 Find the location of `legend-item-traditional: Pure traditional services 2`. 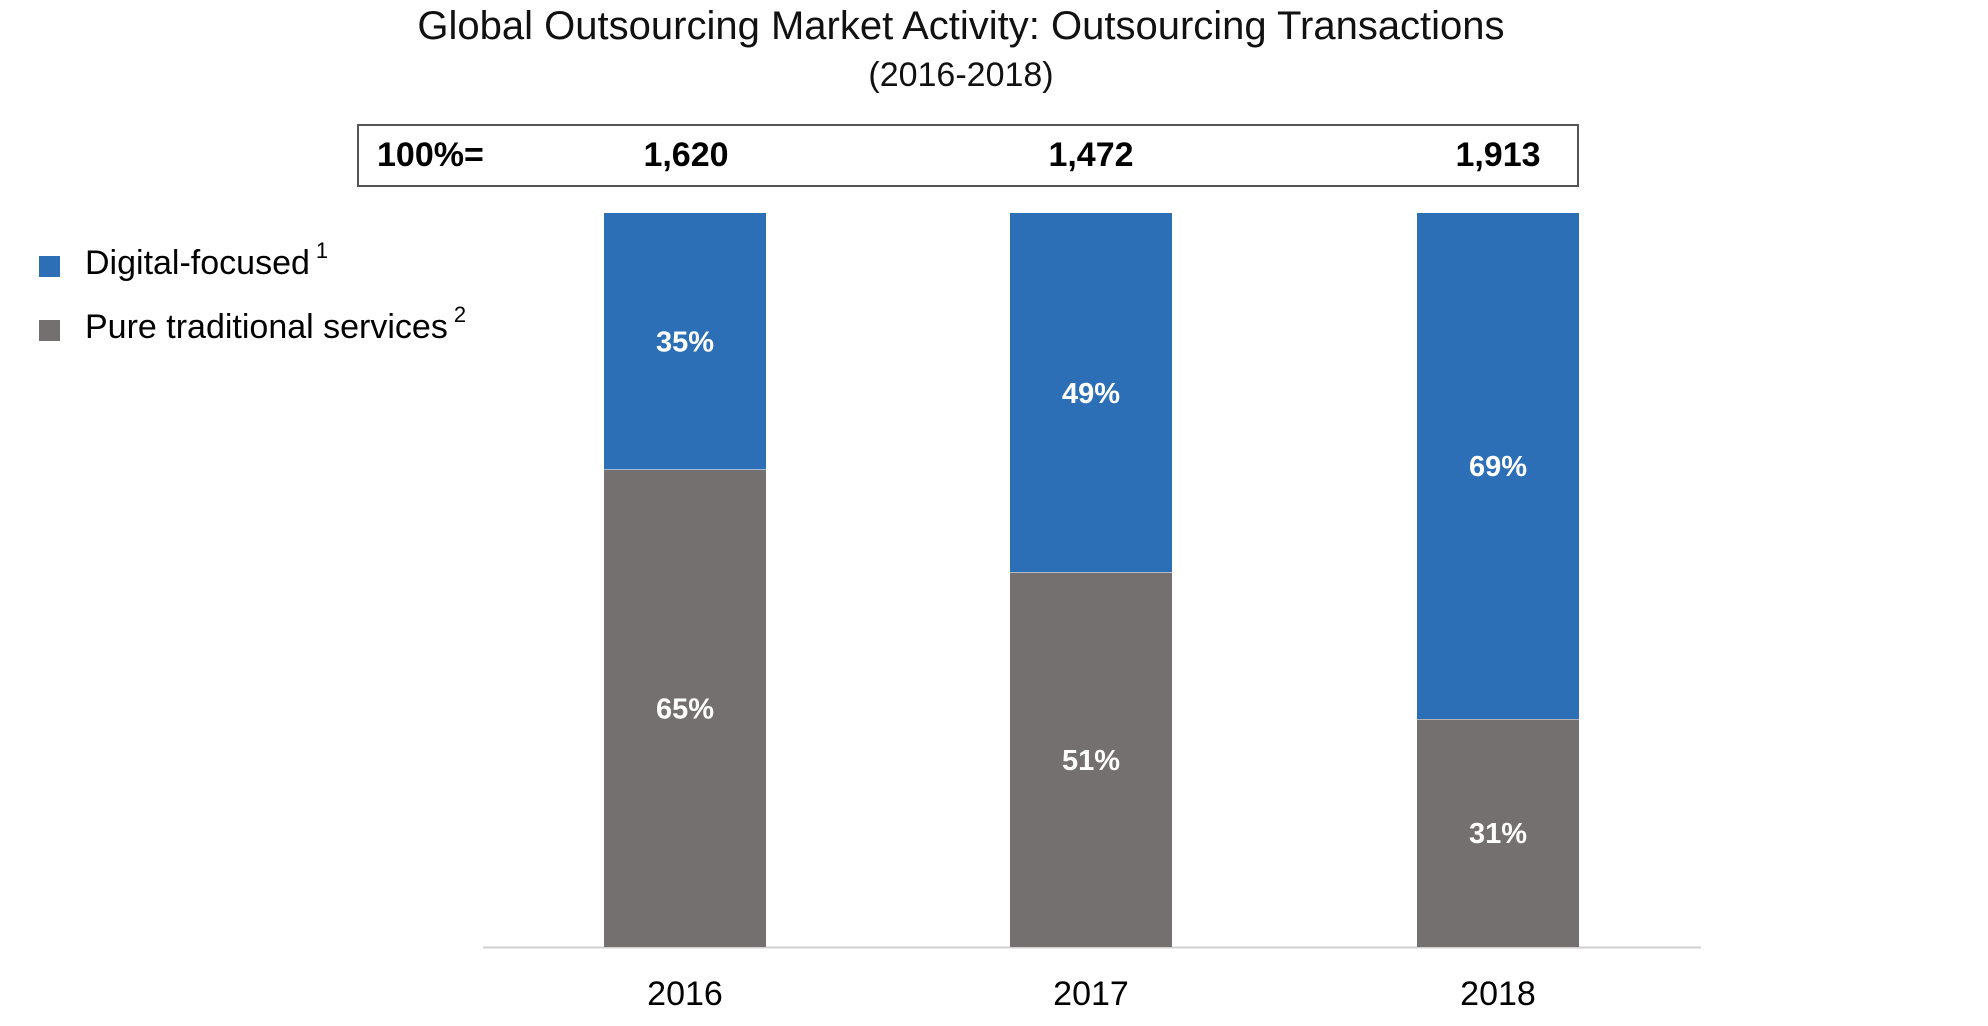

legend-item-traditional: Pure traditional services 2 is located at coordinates (275, 324).